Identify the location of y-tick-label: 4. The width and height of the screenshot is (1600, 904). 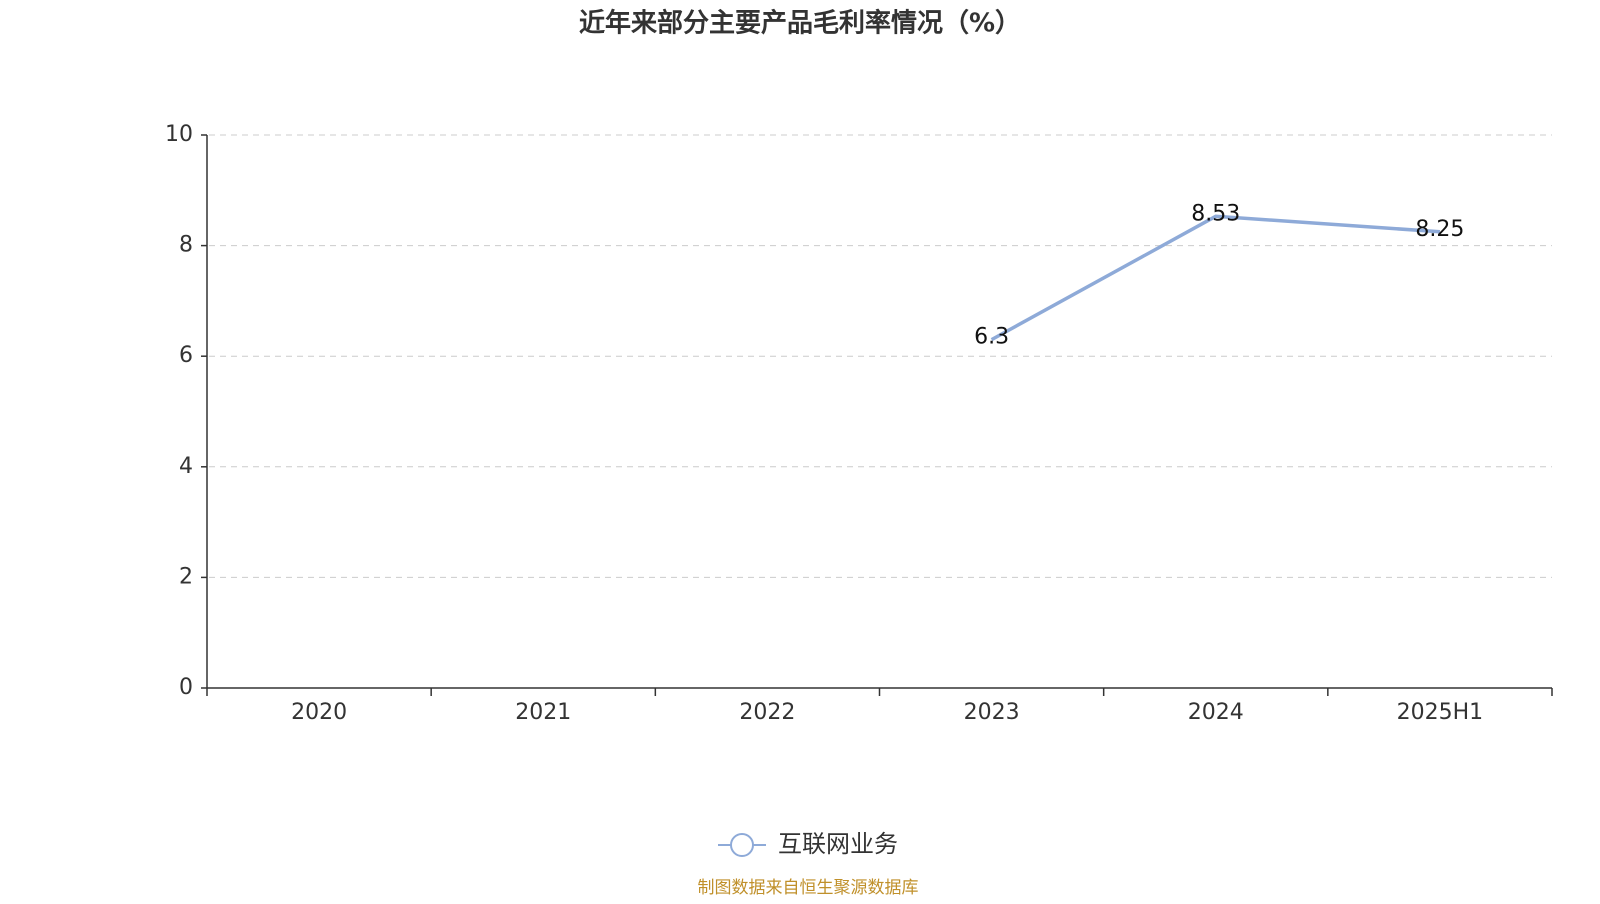
(186, 466).